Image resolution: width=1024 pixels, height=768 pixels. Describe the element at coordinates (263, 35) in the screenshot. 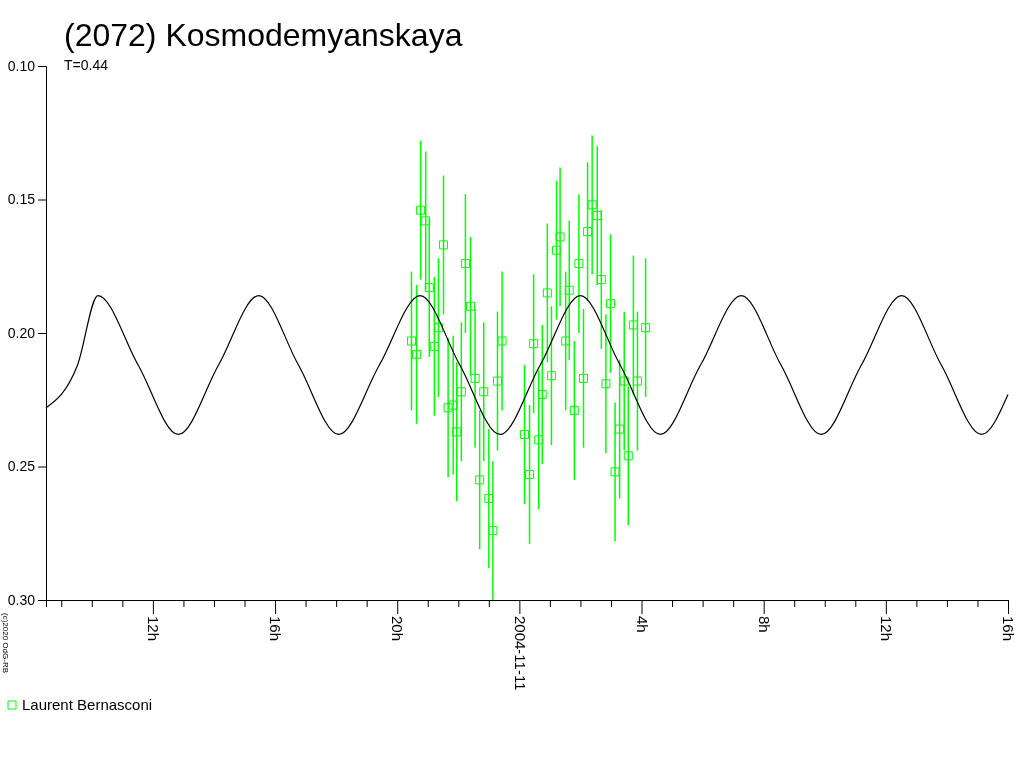

I see `chart-title: (2072) Kosmodemyanskaya` at that location.